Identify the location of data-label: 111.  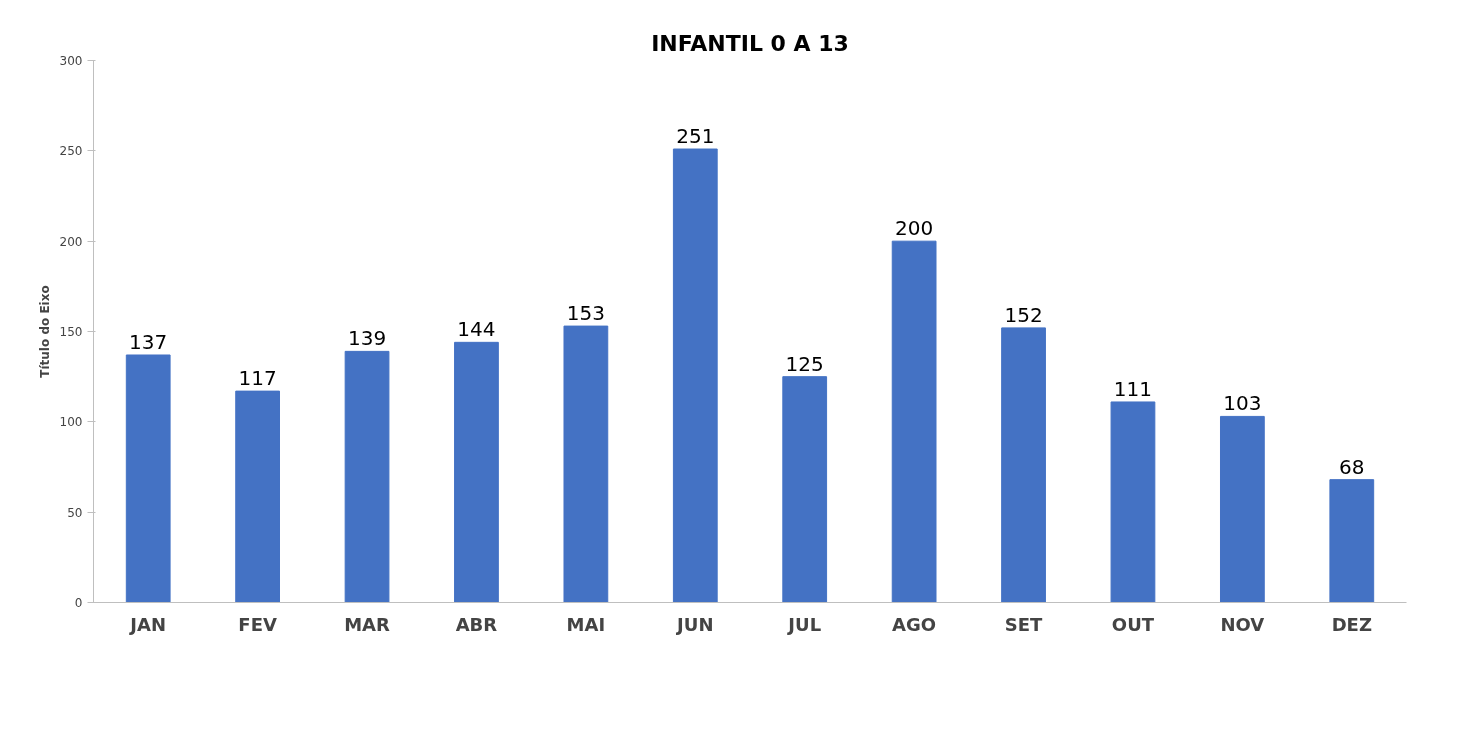
(1133, 388).